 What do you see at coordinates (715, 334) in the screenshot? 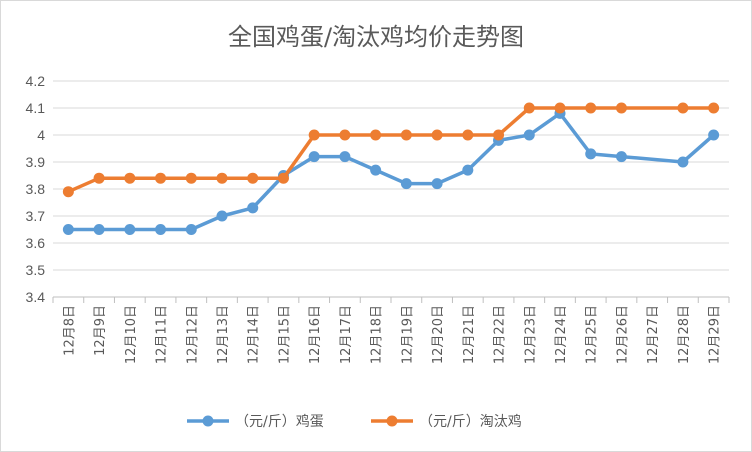
I see `x-tick-label: 12月29日` at bounding box center [715, 334].